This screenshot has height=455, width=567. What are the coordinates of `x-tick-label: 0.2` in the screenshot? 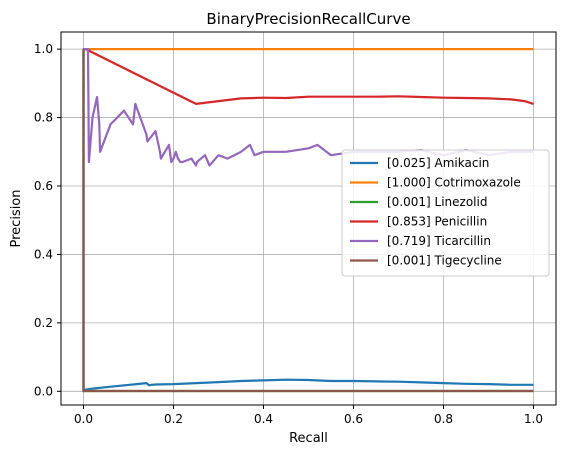 It's located at (173, 419).